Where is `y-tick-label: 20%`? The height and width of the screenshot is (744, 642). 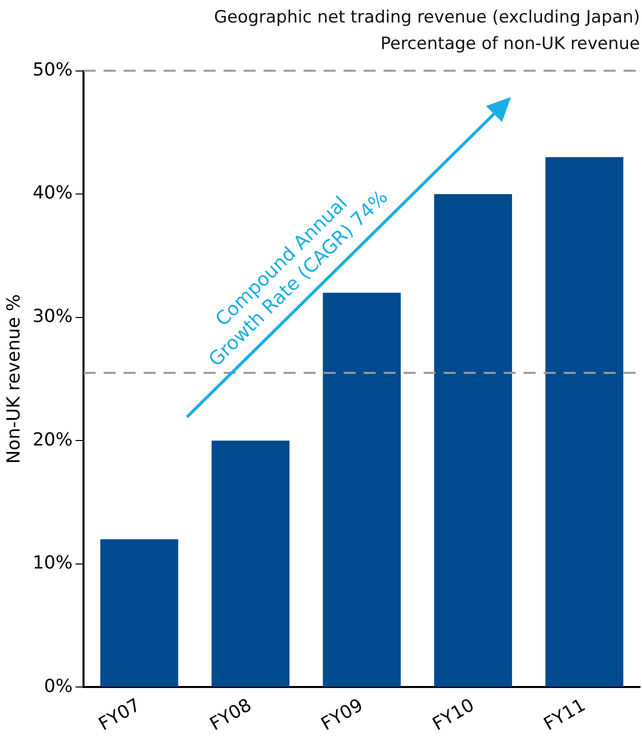
y-tick-label: 20% is located at coordinates (52, 439).